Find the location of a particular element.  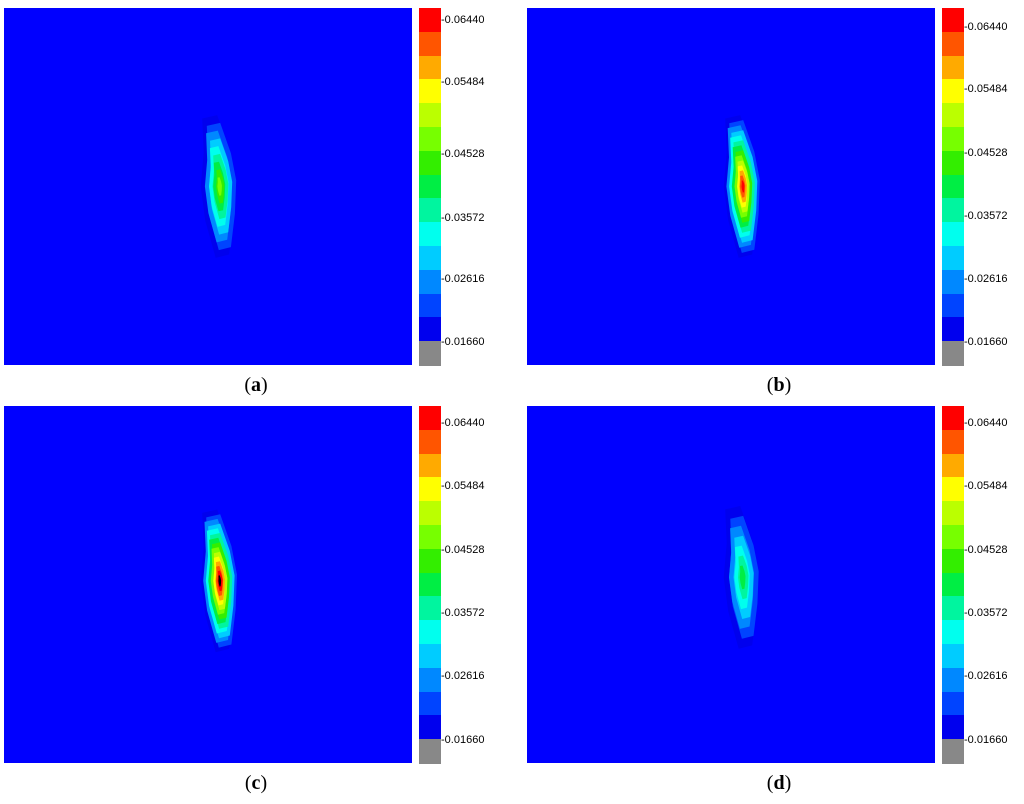

panel-caption: (c) is located at coordinates (256, 783).